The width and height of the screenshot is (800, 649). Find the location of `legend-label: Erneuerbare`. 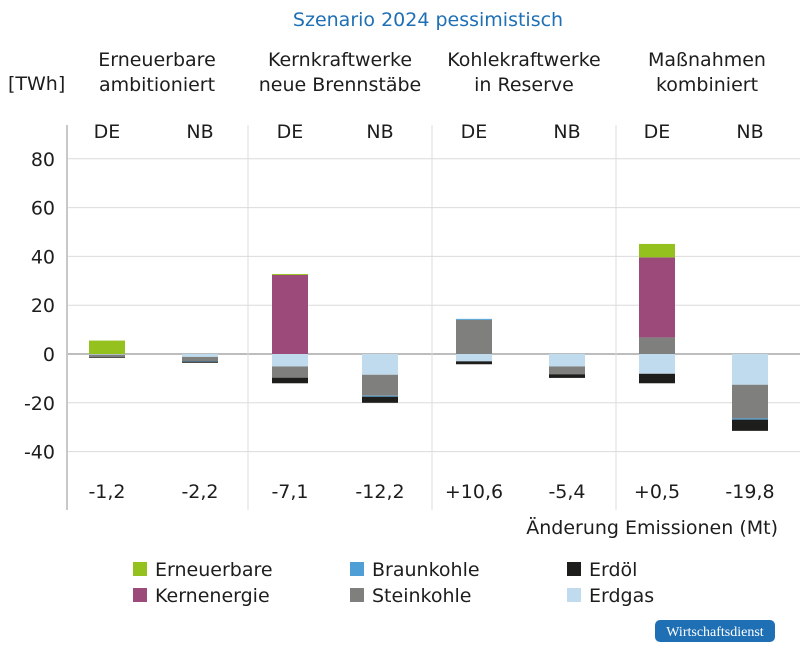

legend-label: Erneuerbare is located at coordinates (214, 570).